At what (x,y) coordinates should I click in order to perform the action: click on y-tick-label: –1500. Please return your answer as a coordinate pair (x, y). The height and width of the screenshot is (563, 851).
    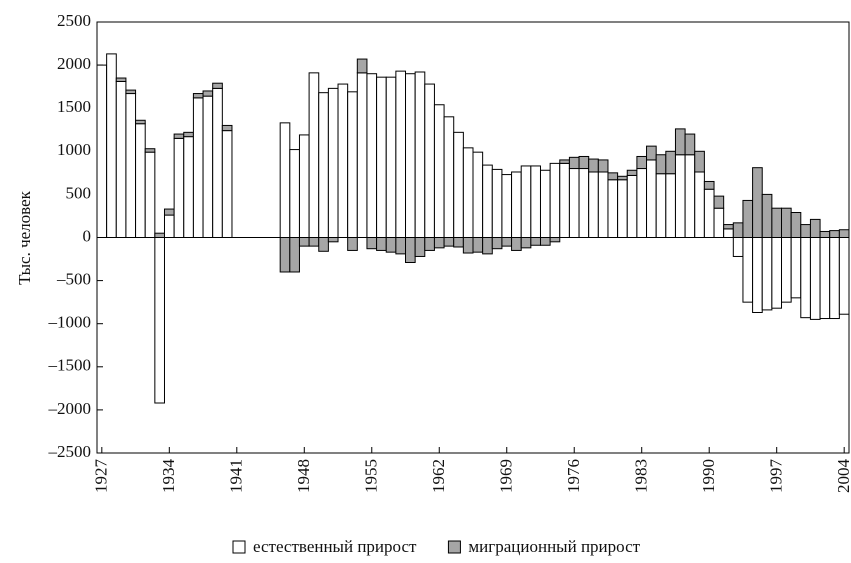
    Looking at the image, I should click on (70, 365).